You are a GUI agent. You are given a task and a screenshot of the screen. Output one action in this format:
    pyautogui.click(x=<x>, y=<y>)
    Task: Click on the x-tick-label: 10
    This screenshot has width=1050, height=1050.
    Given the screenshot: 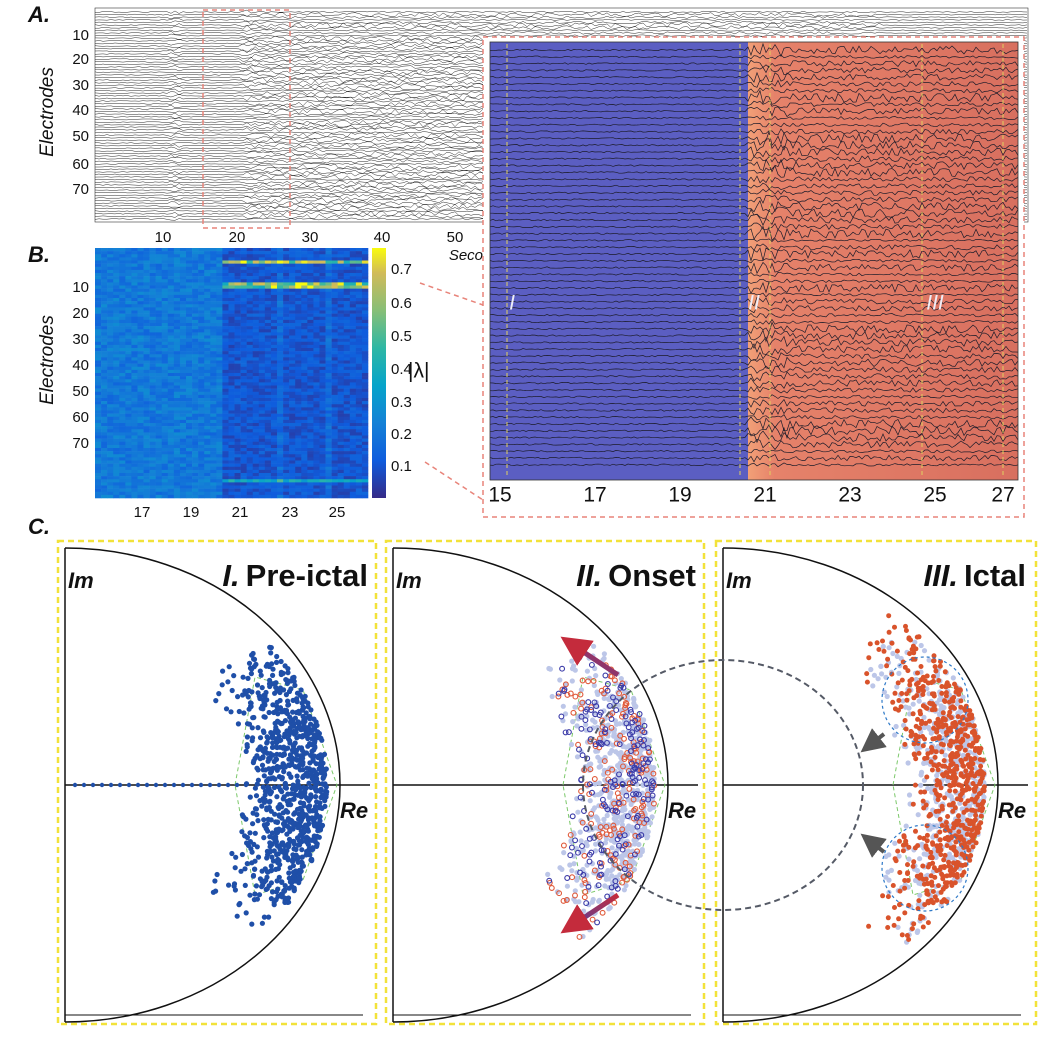 What is the action you would take?
    pyautogui.click(x=163, y=237)
    